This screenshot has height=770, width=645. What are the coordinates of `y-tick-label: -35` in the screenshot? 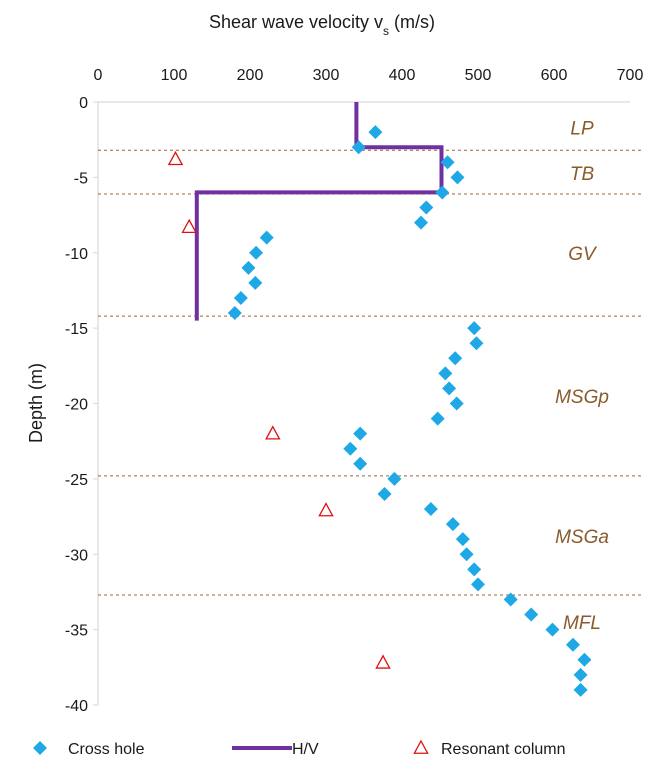 It's located at (76, 631).